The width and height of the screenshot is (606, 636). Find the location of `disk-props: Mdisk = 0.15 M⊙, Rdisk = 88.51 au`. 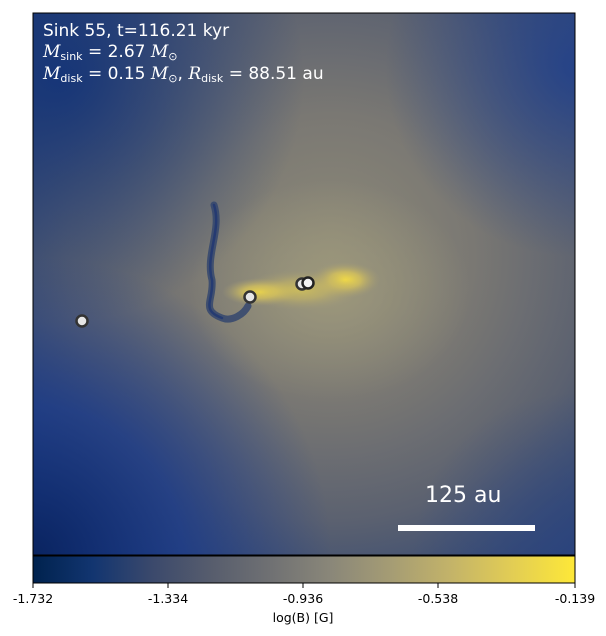

disk-props: Mdisk = 0.15 M⊙, Rdisk = 88.51 au is located at coordinates (183, 74).